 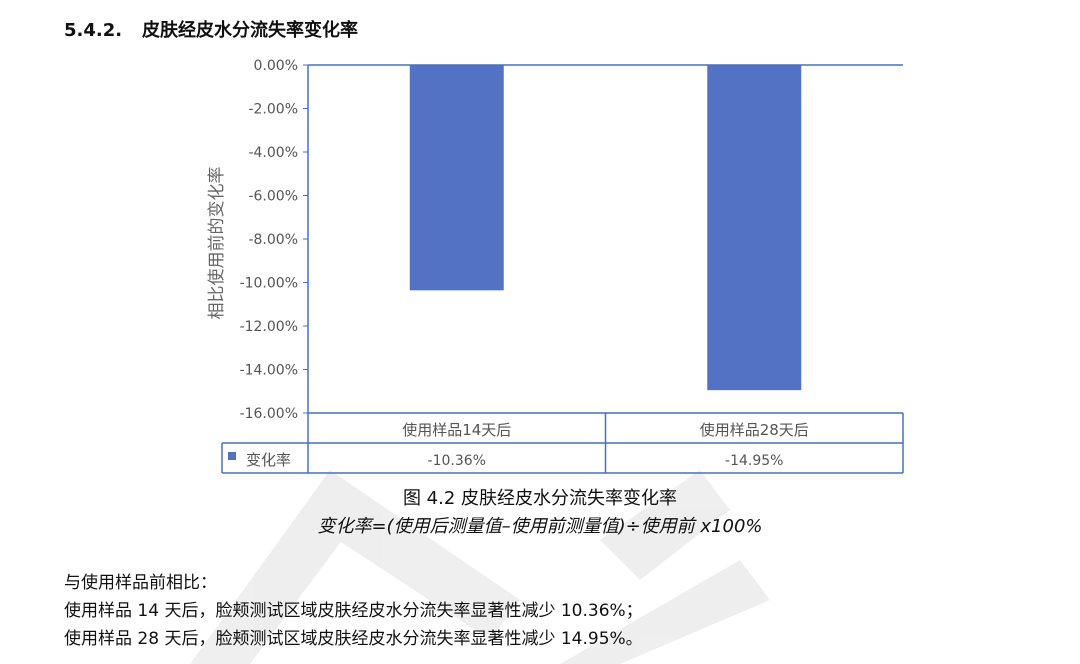 I want to click on formula-caption: 变化率=(使用后测量值–使用前测量值)÷使用前 x100%, so click(x=540, y=526).